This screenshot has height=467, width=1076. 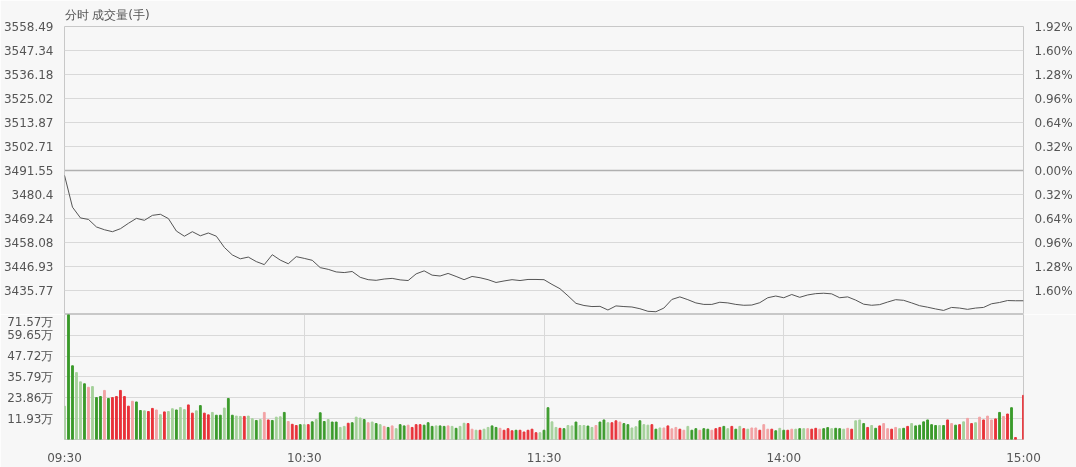 What do you see at coordinates (30, 335) in the screenshot?
I see `y-tick-label: 59.65万` at bounding box center [30, 335].